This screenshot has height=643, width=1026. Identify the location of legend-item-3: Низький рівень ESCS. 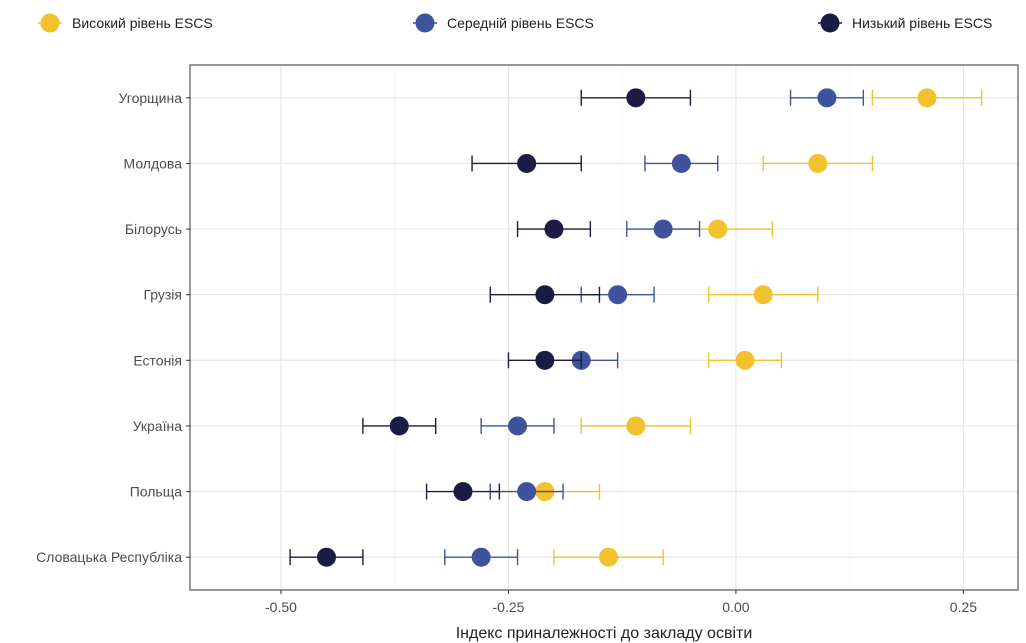
(905, 23).